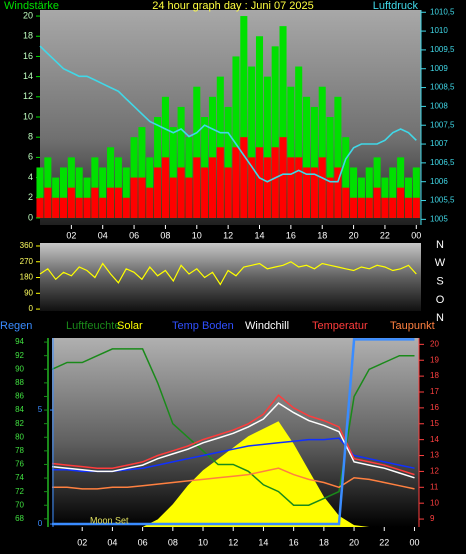 The width and height of the screenshot is (466, 554). Describe the element at coordinates (434, 486) in the screenshot. I see `y2-tick-label: 11` at that location.